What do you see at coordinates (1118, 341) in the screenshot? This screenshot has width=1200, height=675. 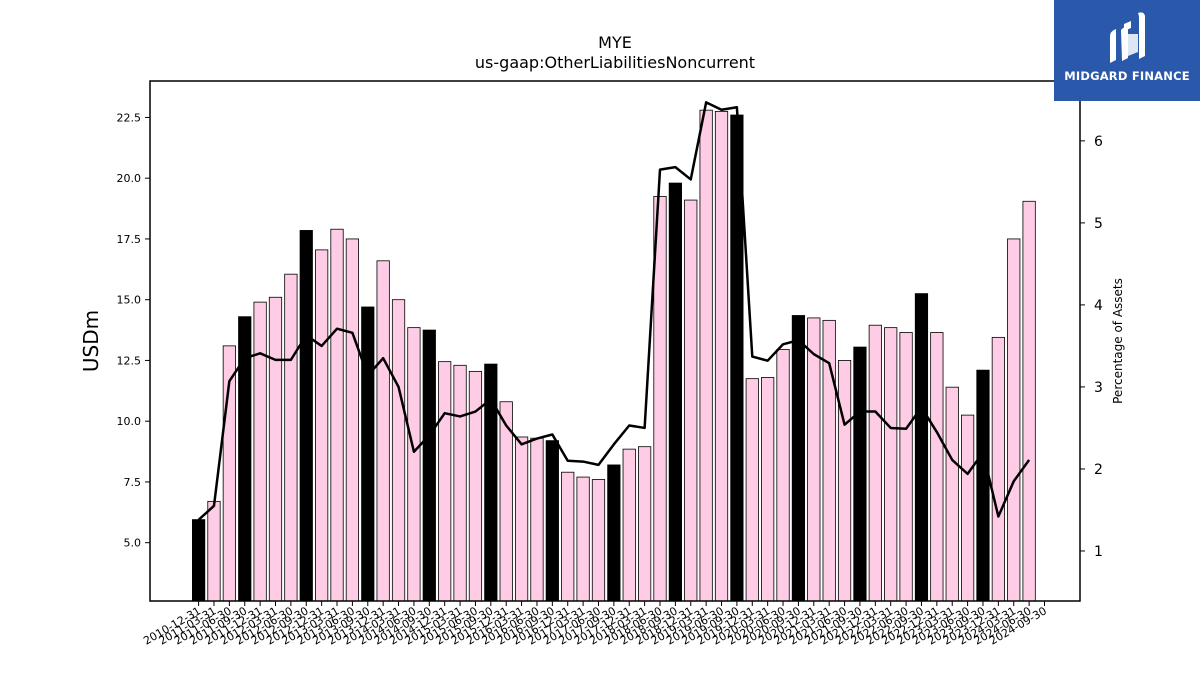 I see `y2-axis-label: Percentage of Assets` at bounding box center [1118, 341].